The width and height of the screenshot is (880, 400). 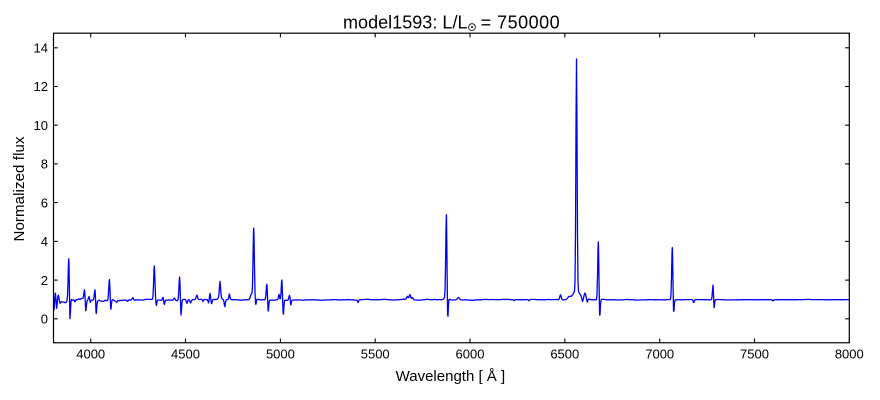 What do you see at coordinates (41, 86) in the screenshot?
I see `svg-text: 12` at bounding box center [41, 86].